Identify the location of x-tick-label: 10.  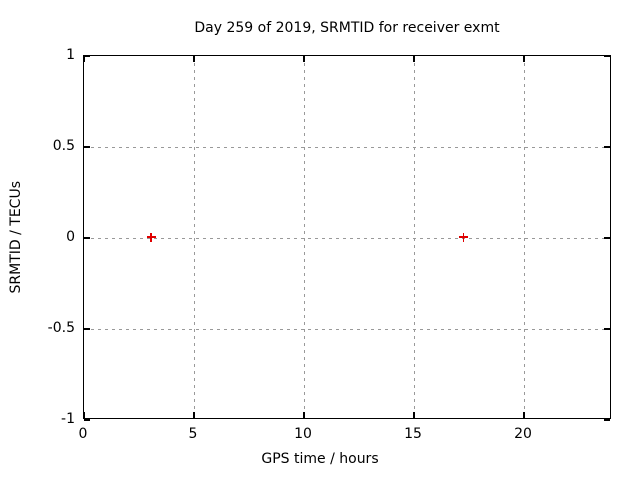
(303, 434).